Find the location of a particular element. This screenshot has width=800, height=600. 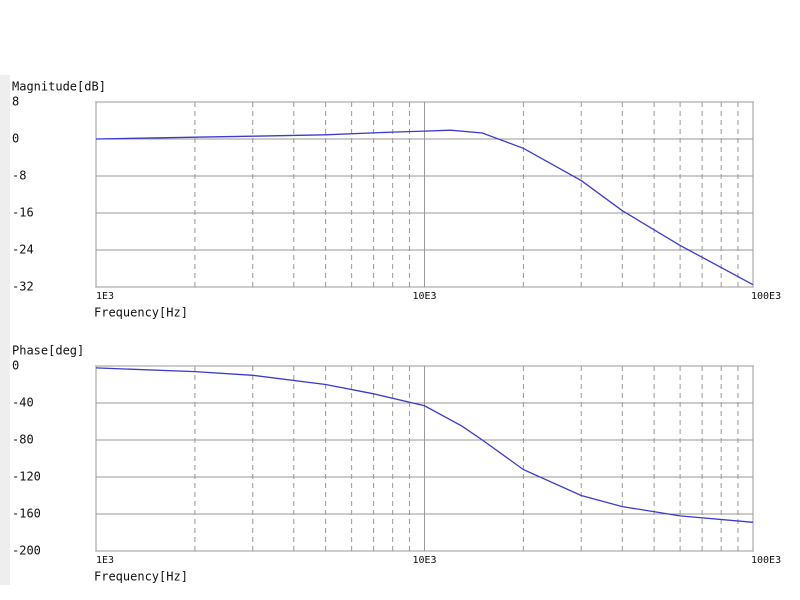

y-tick-label: -200 is located at coordinates (26, 551).